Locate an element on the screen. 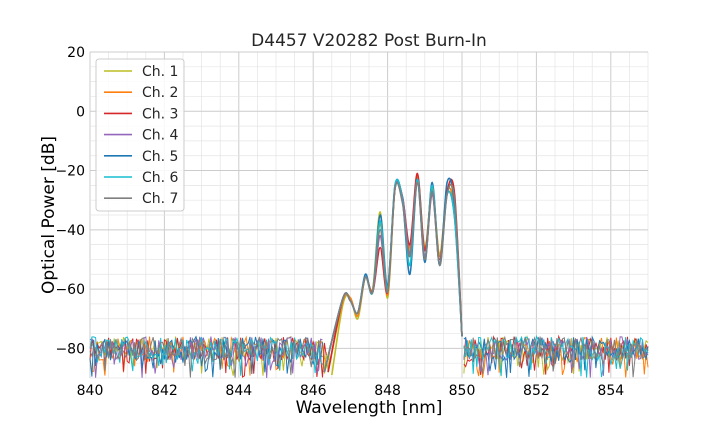  legend-label-7: Ch. 7 is located at coordinates (160, 199).